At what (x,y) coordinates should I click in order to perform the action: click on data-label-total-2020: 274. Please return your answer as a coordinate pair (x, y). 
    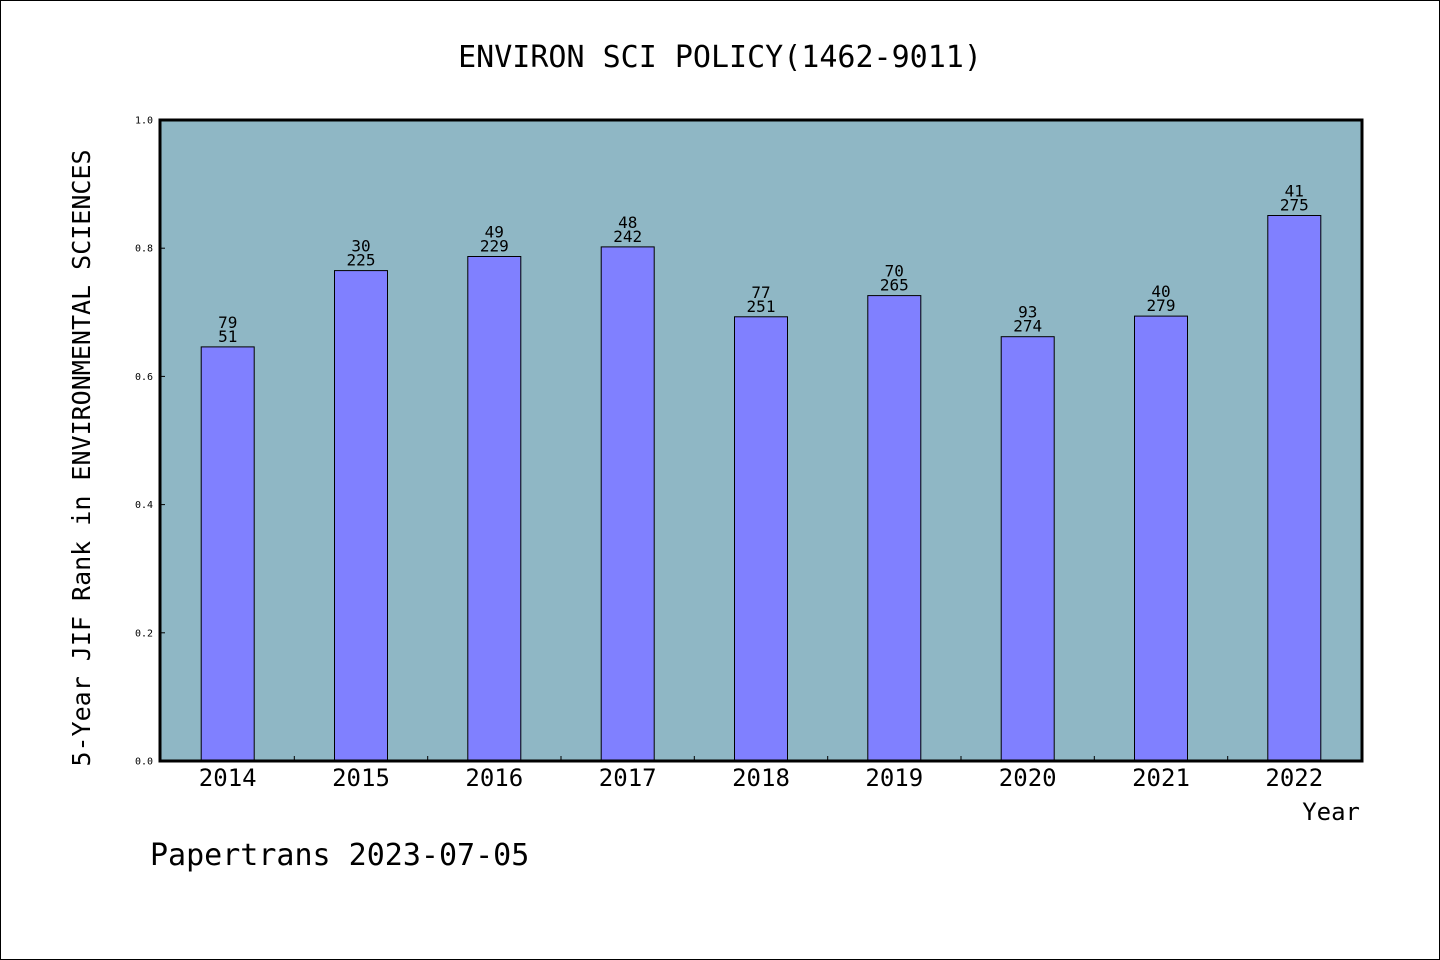
    Looking at the image, I should click on (1027, 326).